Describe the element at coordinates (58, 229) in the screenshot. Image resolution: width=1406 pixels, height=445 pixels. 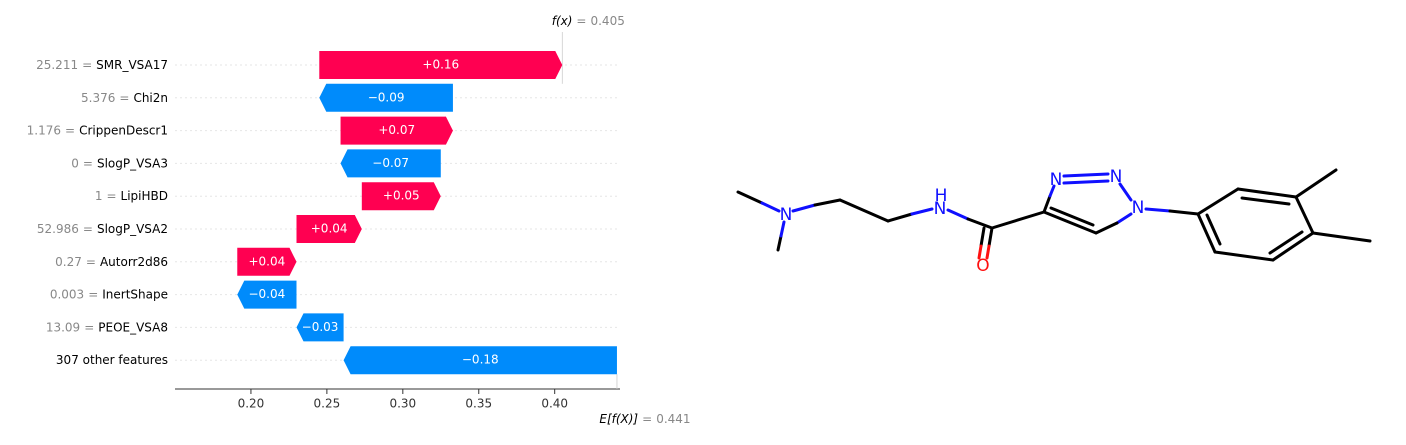
I see `feature-value: 52.986` at that location.